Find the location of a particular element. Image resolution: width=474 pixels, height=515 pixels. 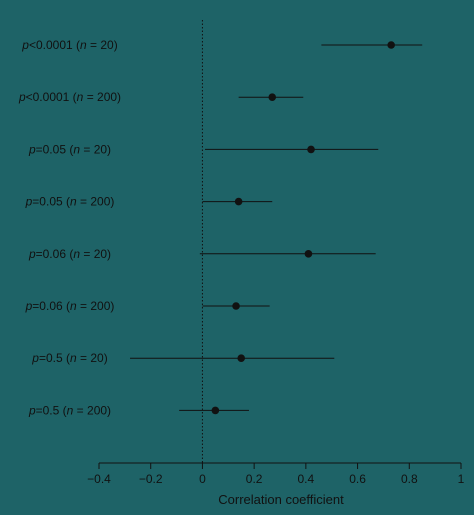

x-tick-label: 0.6 is located at coordinates (357, 479).